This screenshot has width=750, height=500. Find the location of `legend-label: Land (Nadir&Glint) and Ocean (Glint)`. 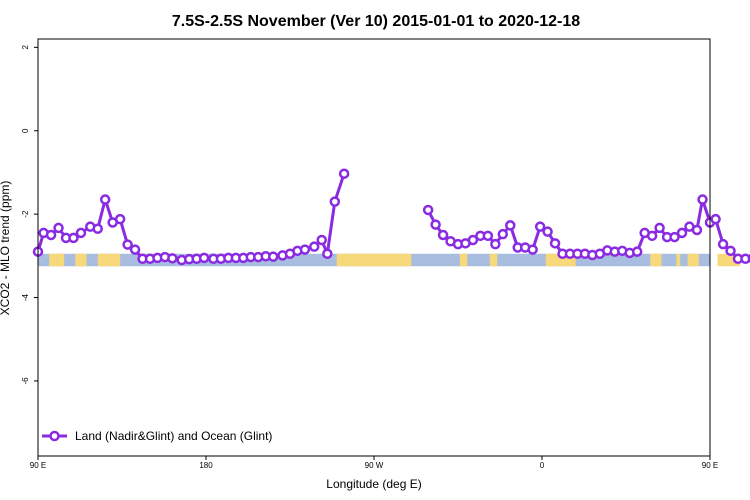

legend-label: Land (Nadir&Glint) and Ocean (Glint) is located at coordinates (173, 436).